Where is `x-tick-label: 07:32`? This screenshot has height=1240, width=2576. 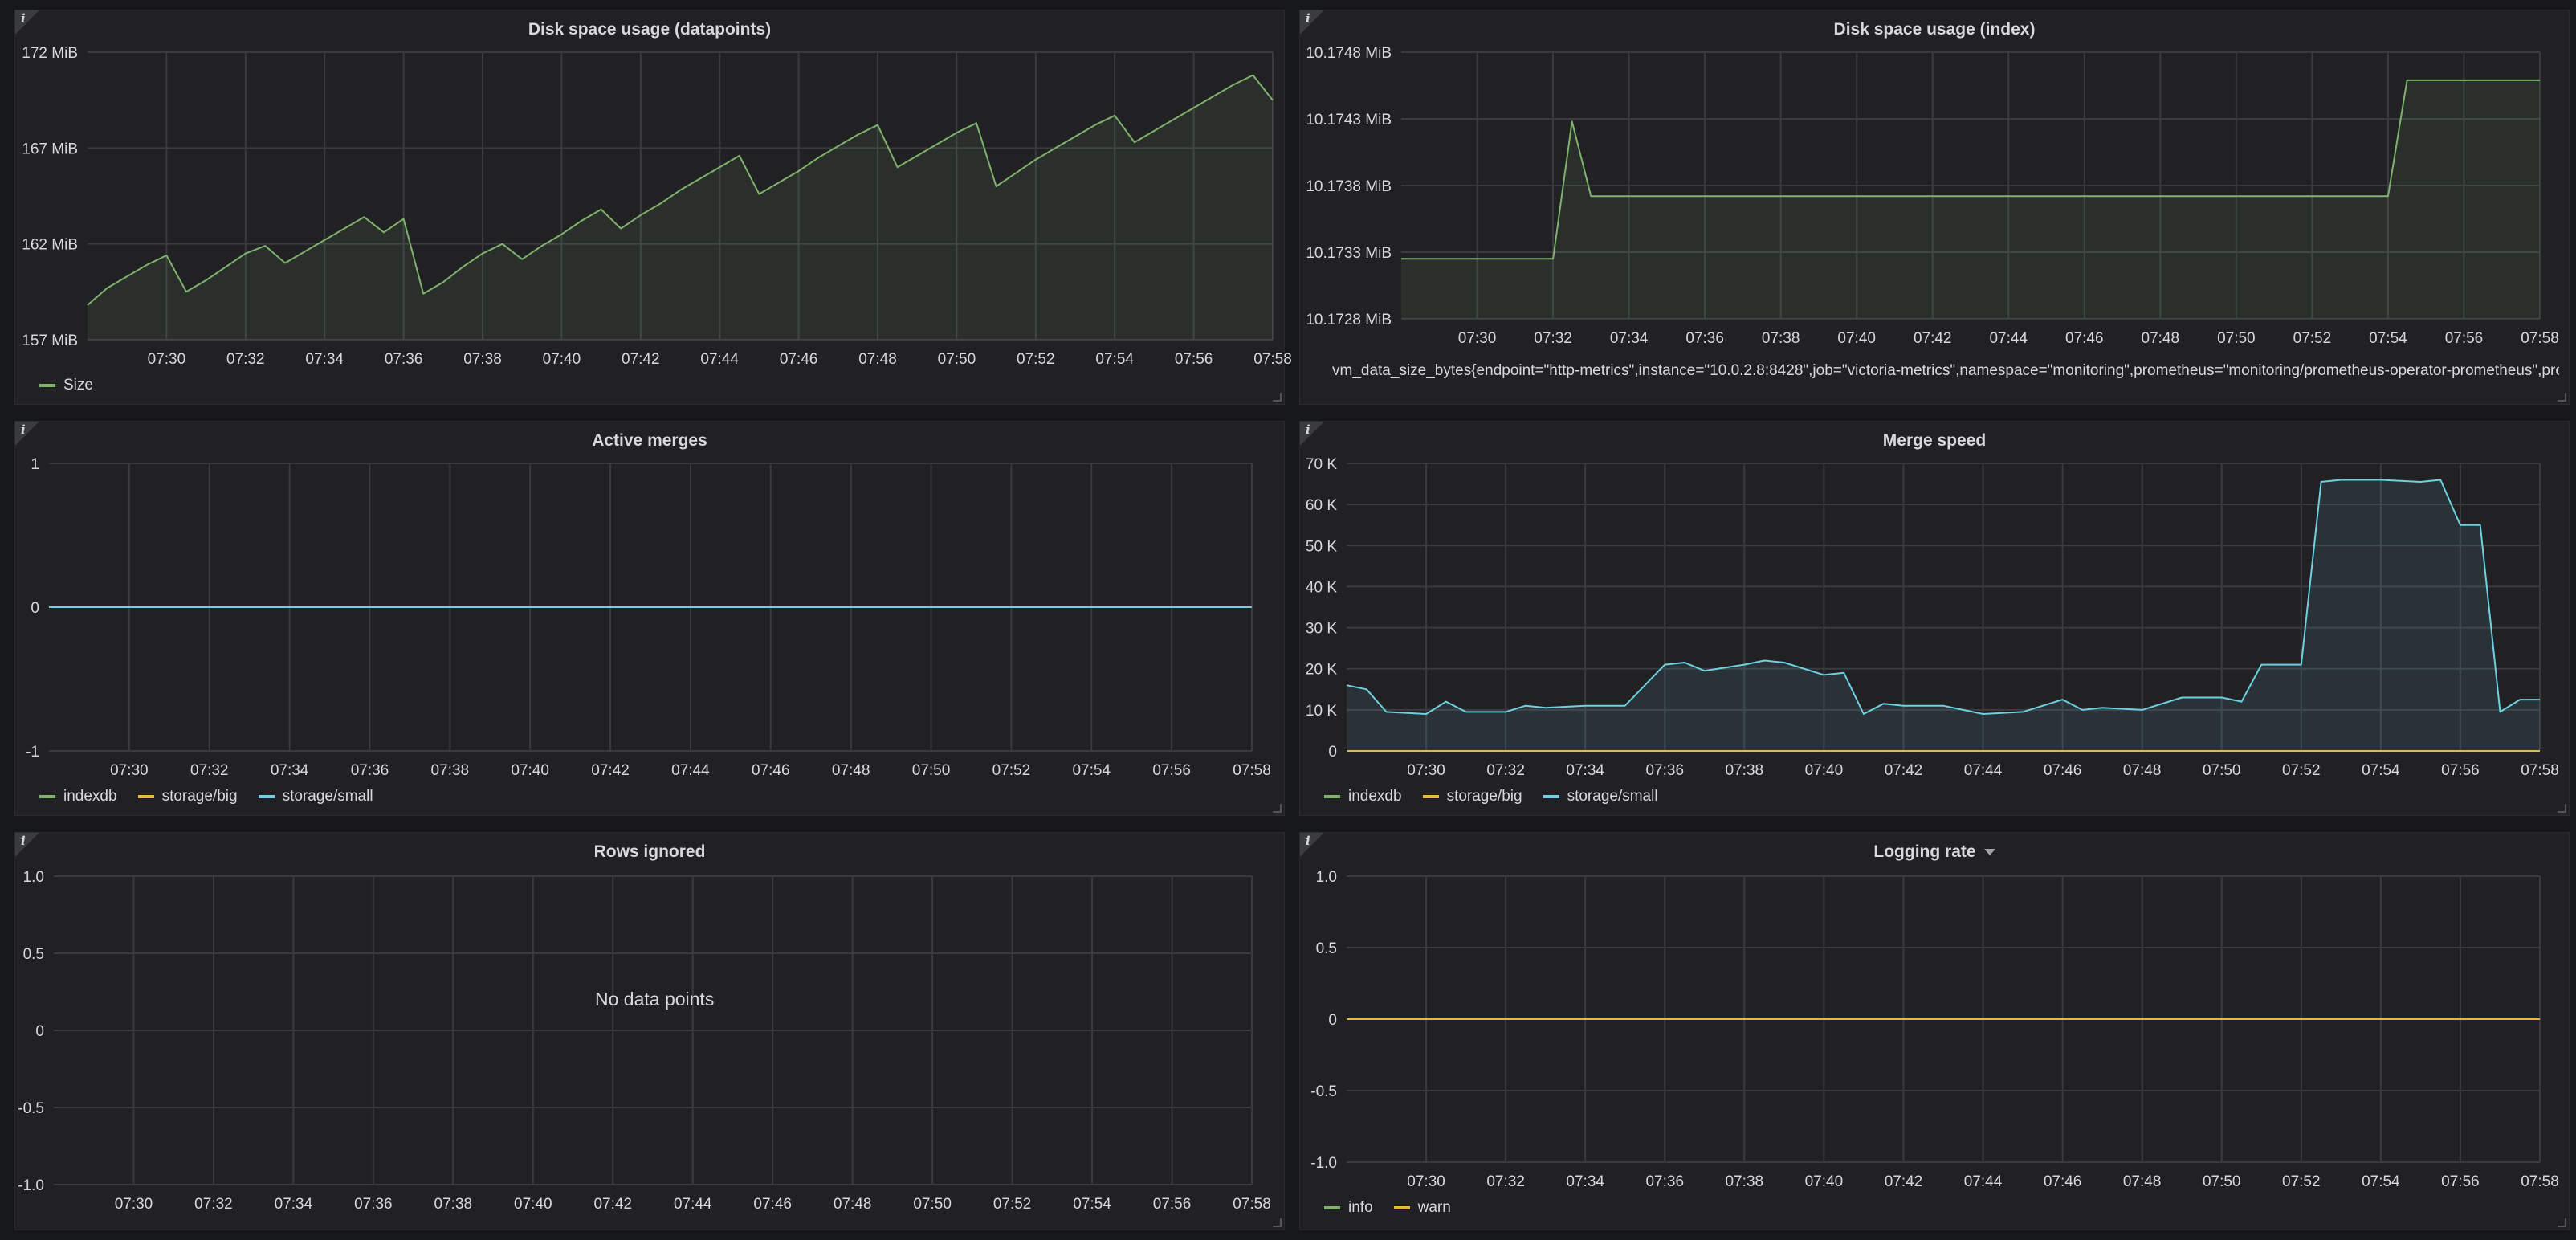 x-tick-label: 07:32 is located at coordinates (213, 1204).